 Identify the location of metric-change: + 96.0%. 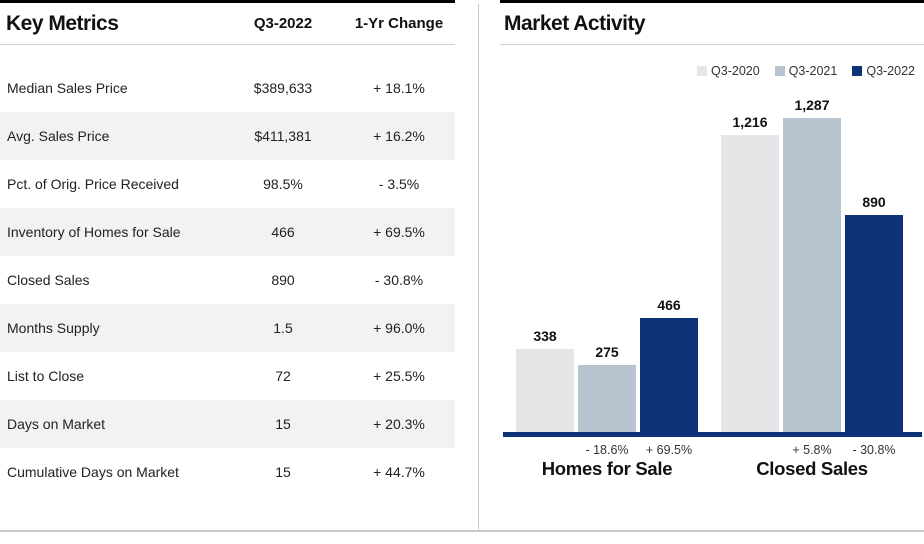
(399, 328).